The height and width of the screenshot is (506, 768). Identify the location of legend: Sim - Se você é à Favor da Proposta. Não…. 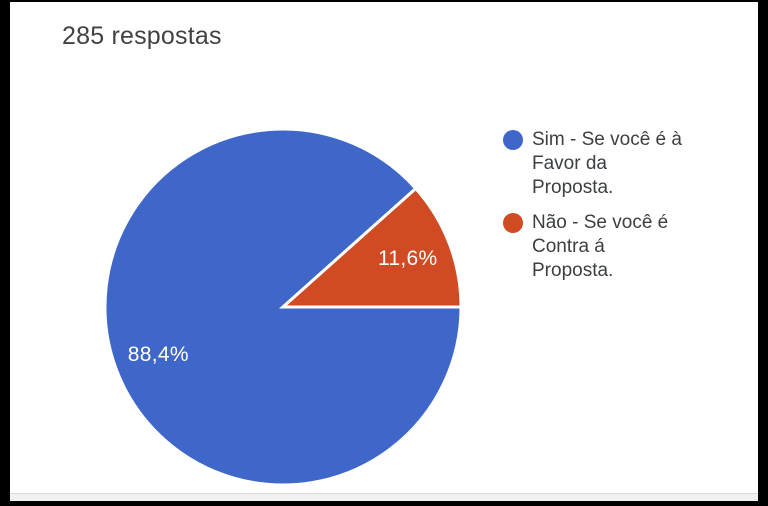
(592, 205).